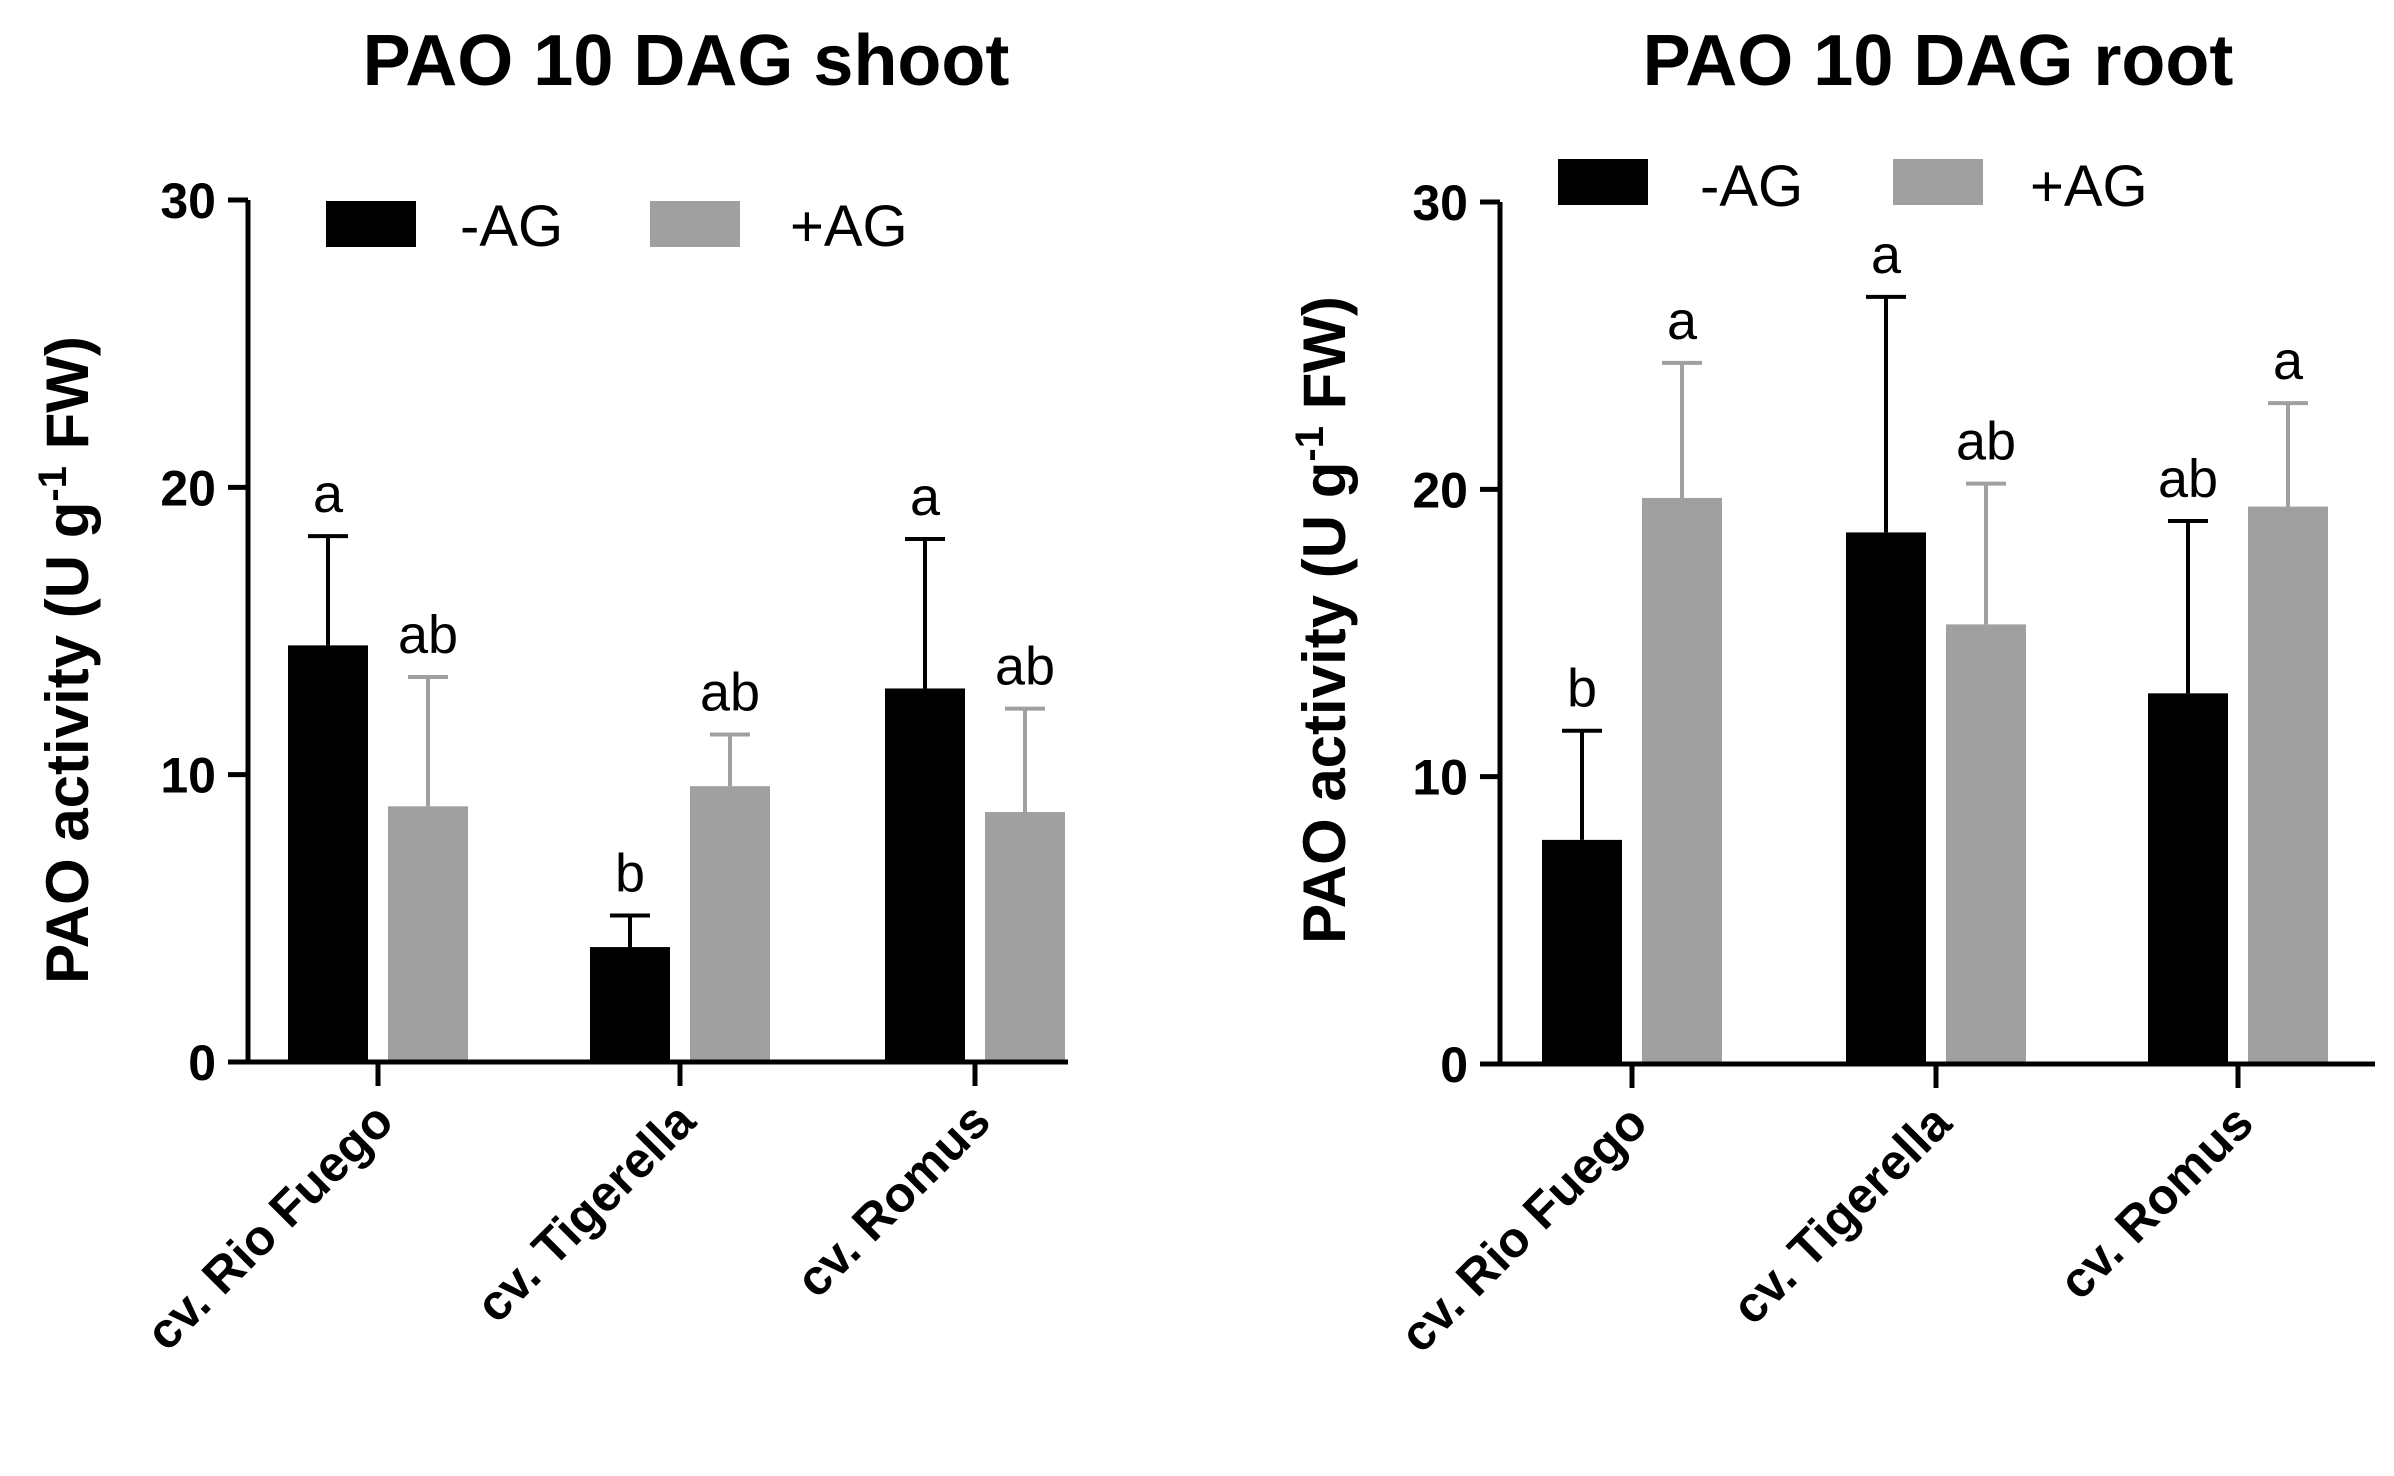 The height and width of the screenshot is (1476, 2394). I want to click on chart-title: PAO 10 DAG root, so click(1938, 61).